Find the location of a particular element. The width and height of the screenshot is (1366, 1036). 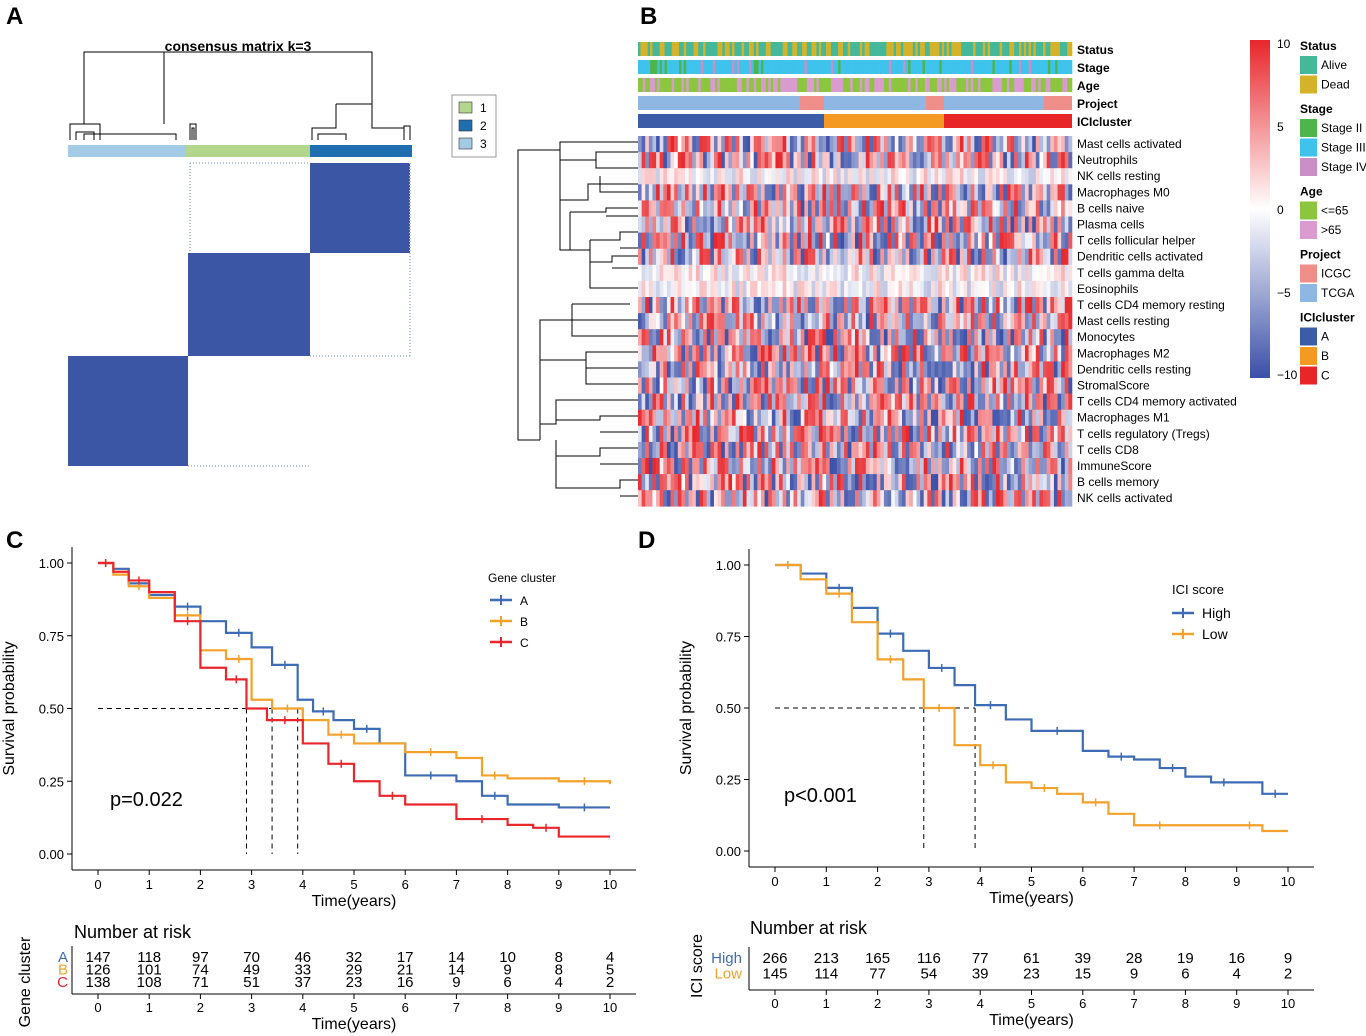

risk-cell: 14 is located at coordinates (456, 957).